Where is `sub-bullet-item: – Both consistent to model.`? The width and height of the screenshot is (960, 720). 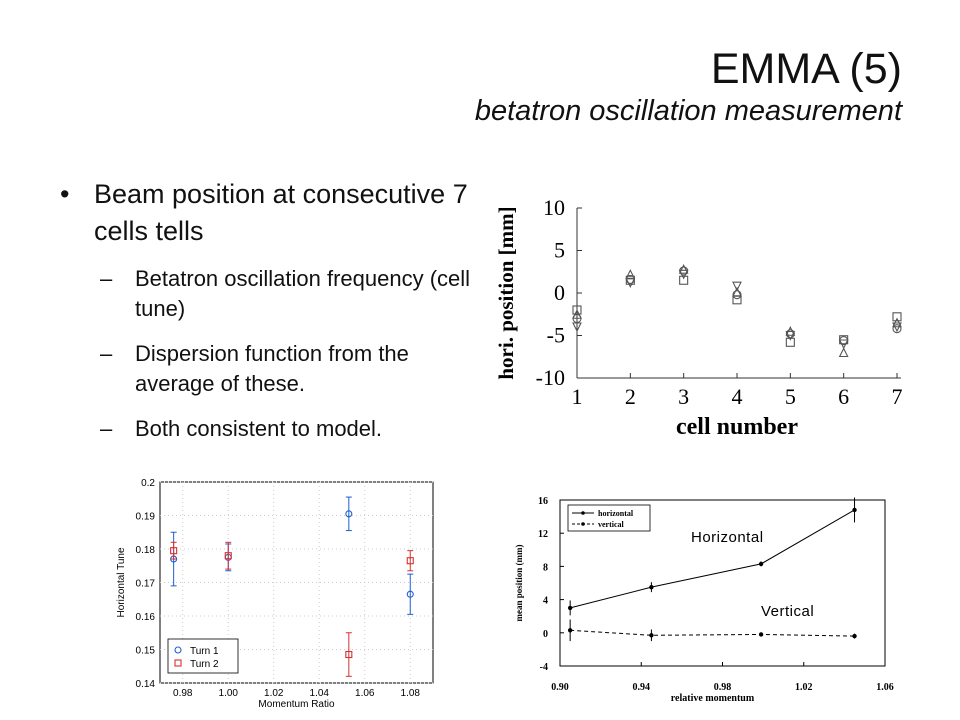
sub-bullet-item: – Both consistent to model. is located at coordinates (270, 429).